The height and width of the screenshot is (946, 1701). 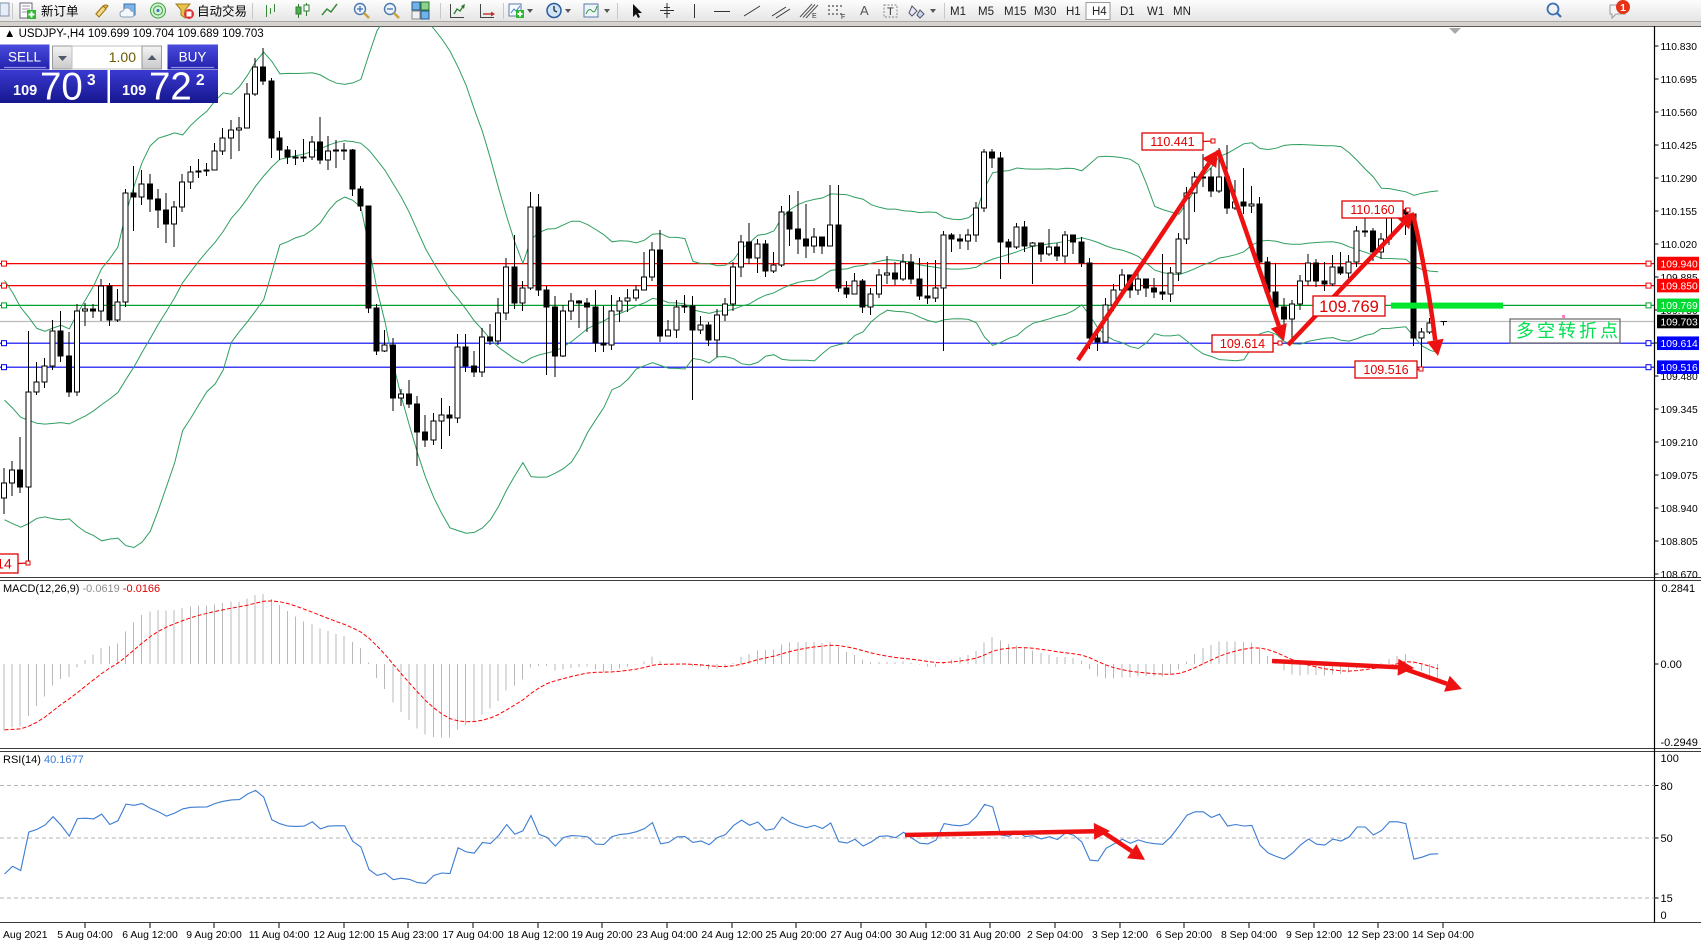 I want to click on svg-text: 108.670, so click(x=1679, y=575).